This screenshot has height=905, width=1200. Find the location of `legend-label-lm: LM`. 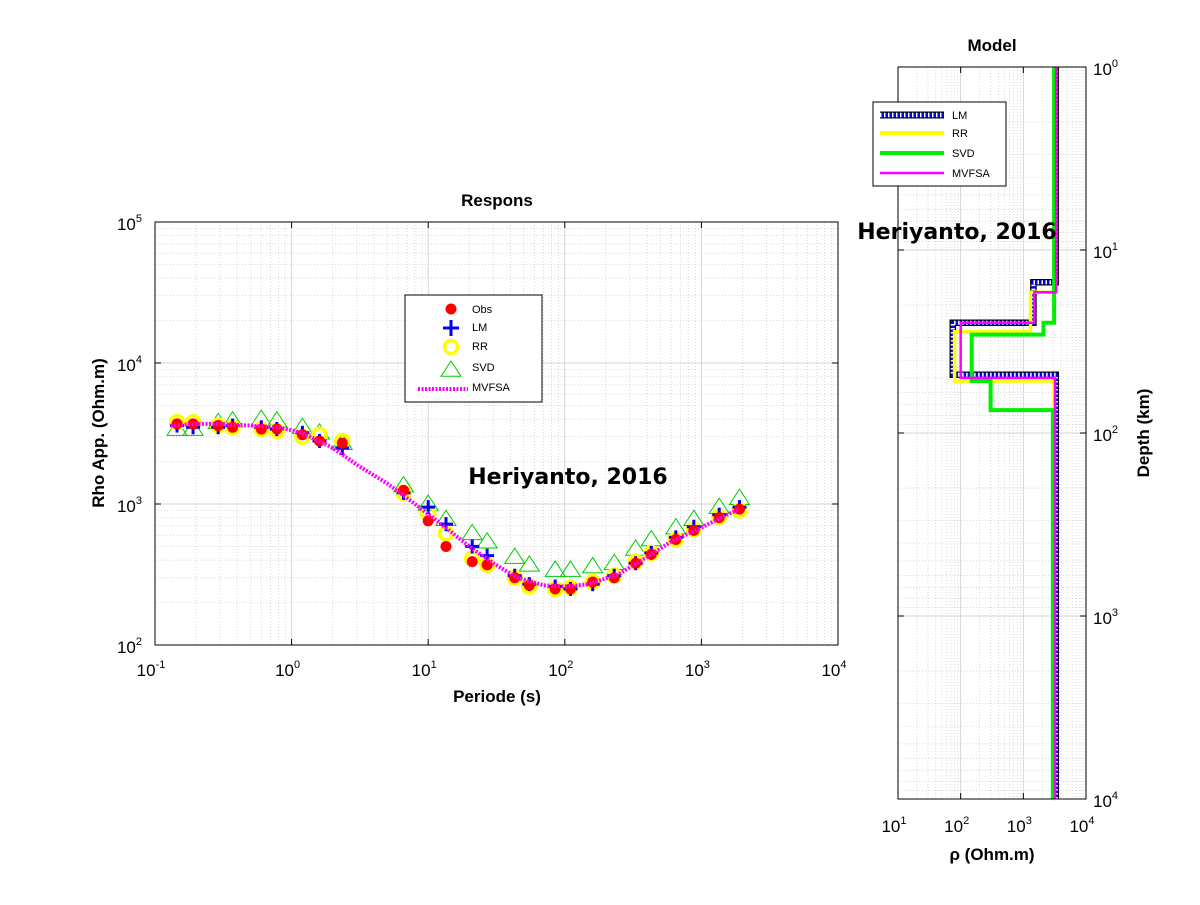

legend-label-lm: LM is located at coordinates (479, 328).